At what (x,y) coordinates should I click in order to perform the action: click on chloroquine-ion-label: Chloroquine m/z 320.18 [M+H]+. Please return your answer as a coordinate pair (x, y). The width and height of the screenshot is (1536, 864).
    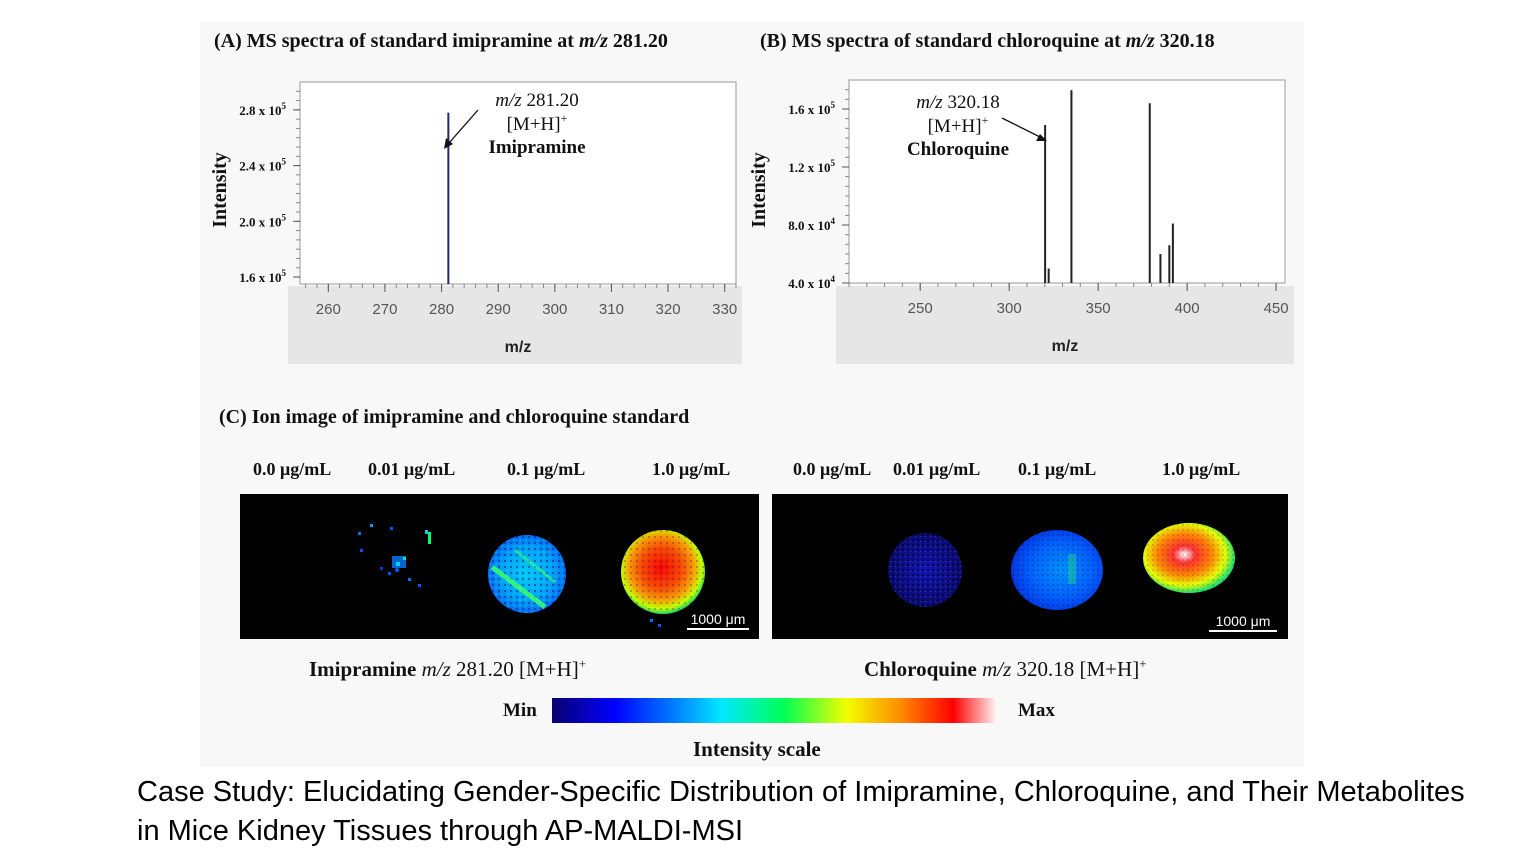
    Looking at the image, I should click on (1005, 668).